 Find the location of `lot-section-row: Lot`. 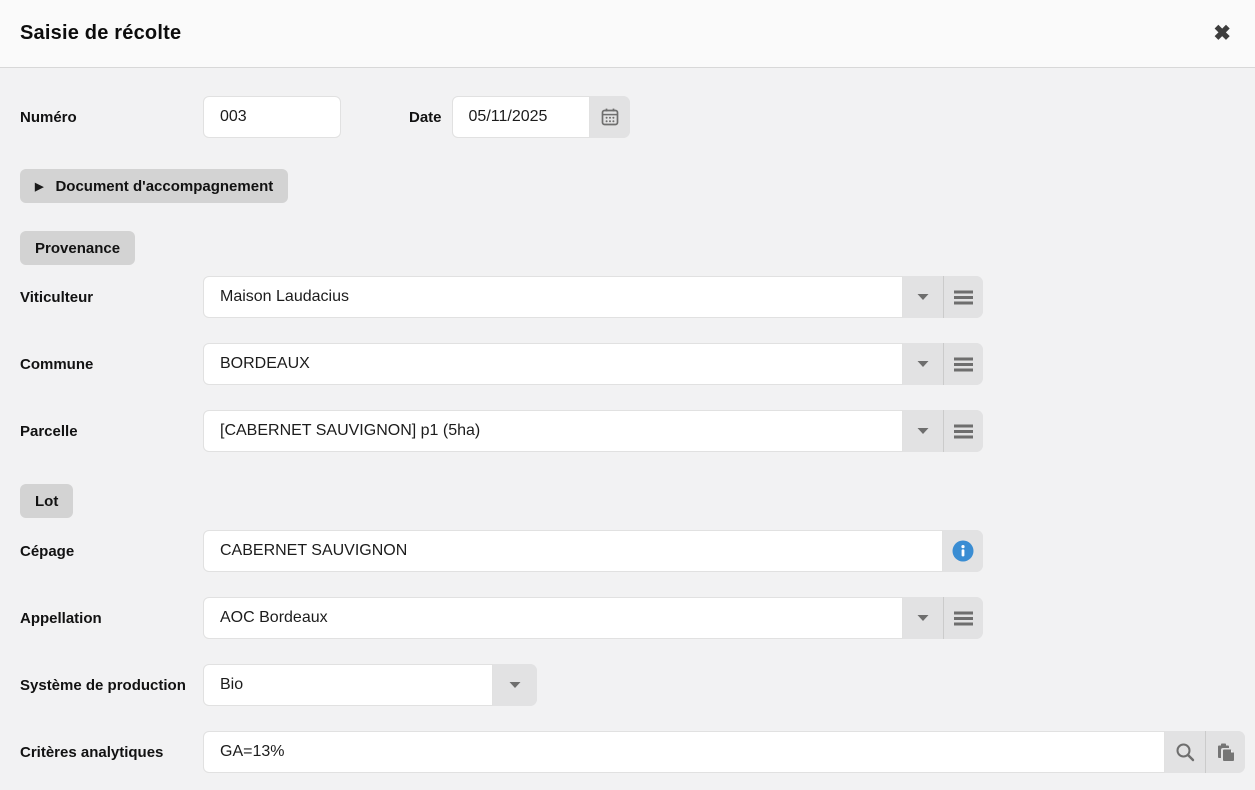

lot-section-row: Lot is located at coordinates (627, 501).